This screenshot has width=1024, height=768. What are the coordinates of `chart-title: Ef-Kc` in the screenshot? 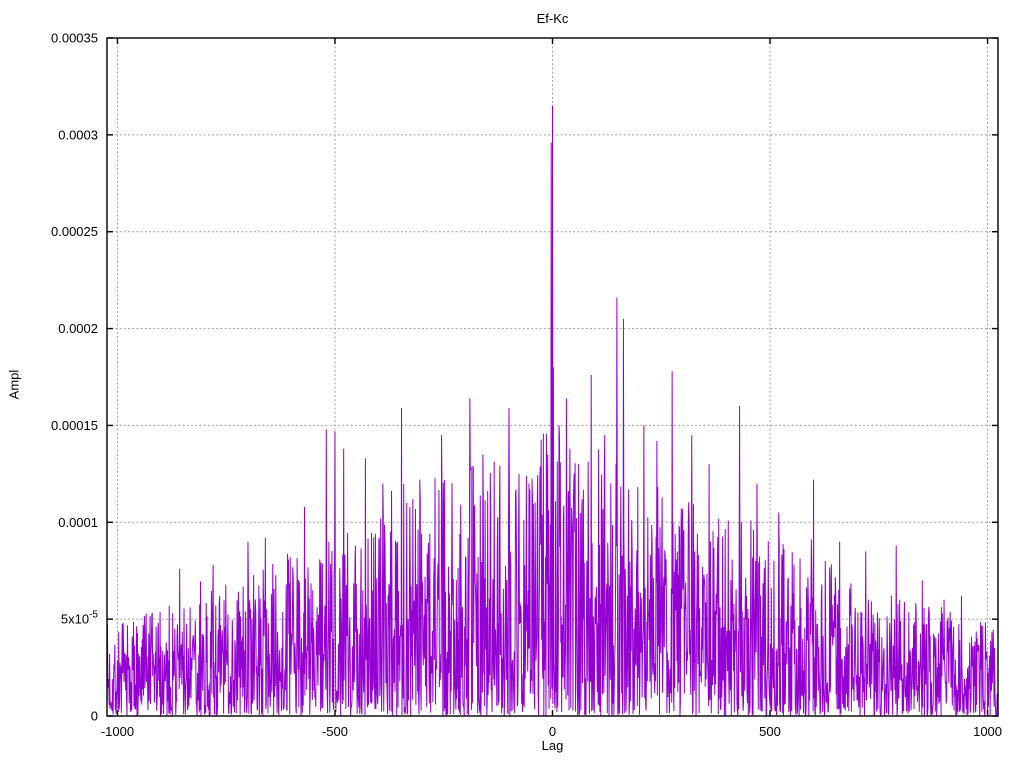 It's located at (552, 18).